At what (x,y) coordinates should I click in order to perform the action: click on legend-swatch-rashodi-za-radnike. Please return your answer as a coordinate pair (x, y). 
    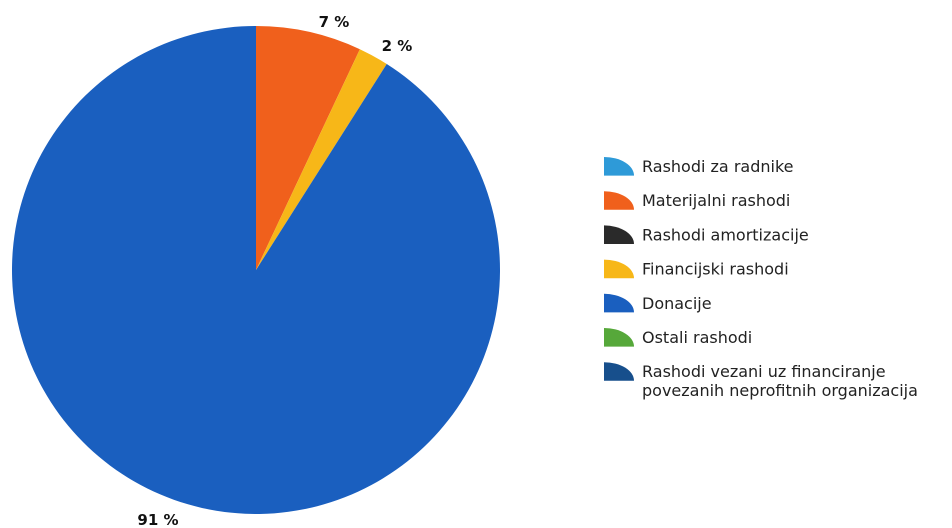
    Looking at the image, I should click on (619, 166).